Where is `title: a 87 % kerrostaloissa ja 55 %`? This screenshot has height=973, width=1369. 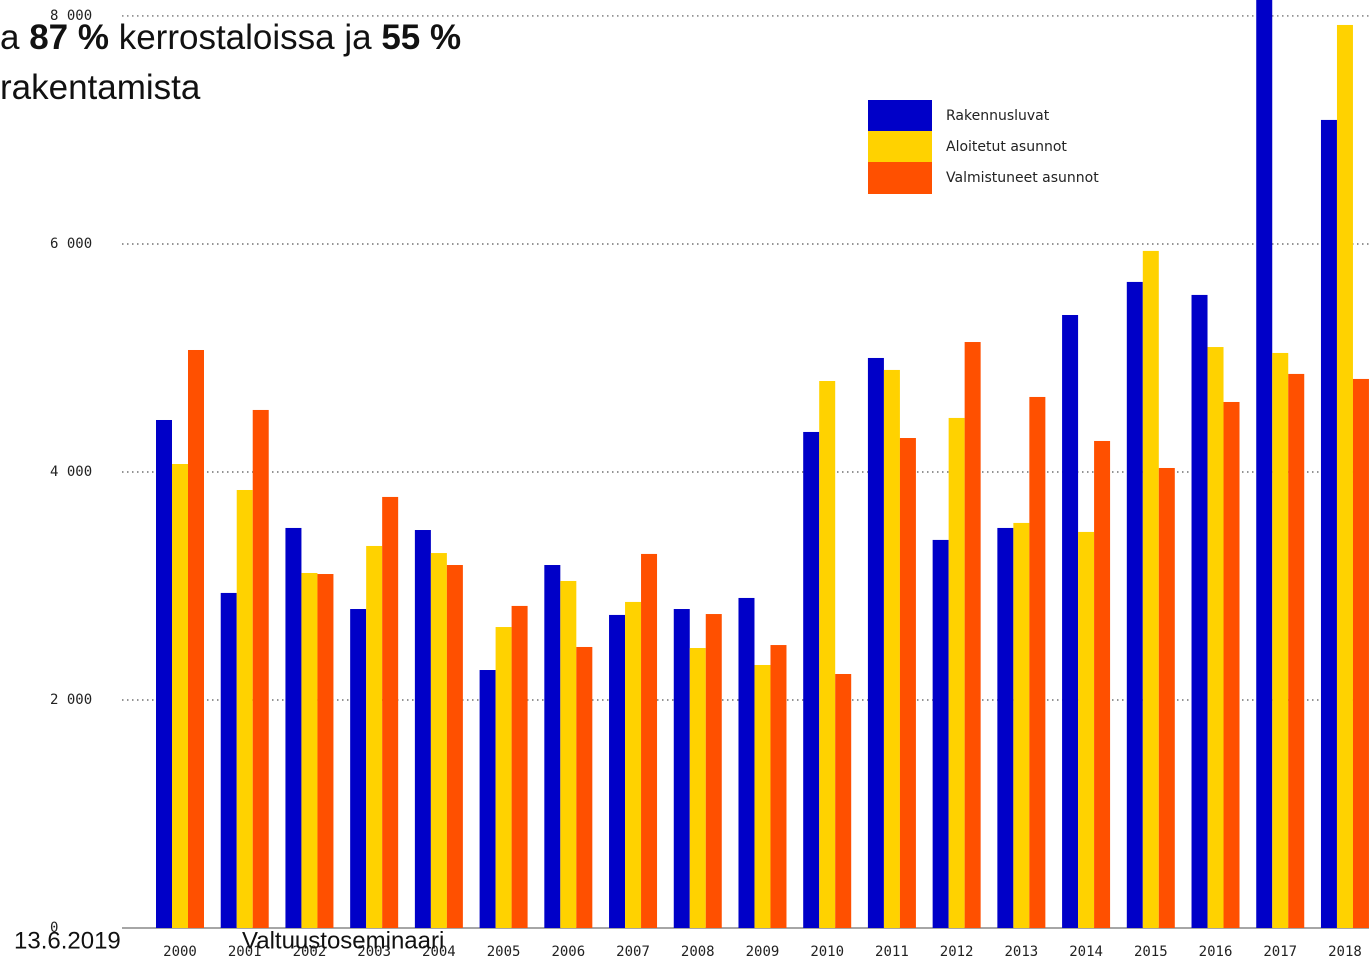 title: a 87 % kerrostaloissa ja 55 % is located at coordinates (230, 37).